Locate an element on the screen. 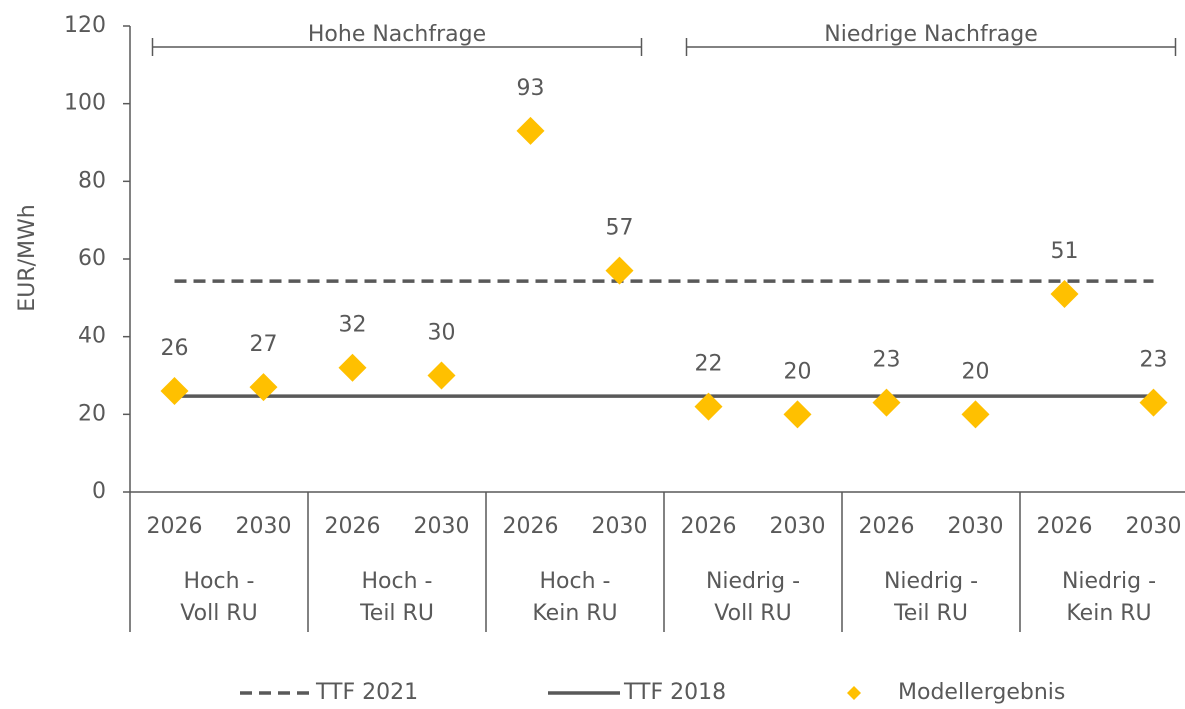  legend-label: TTF 2018 is located at coordinates (674, 692).